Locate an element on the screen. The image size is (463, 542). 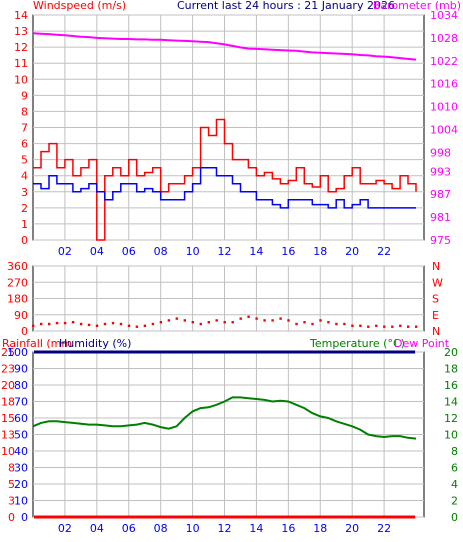
lower-x-tick-label: 20 is located at coordinates (352, 528).